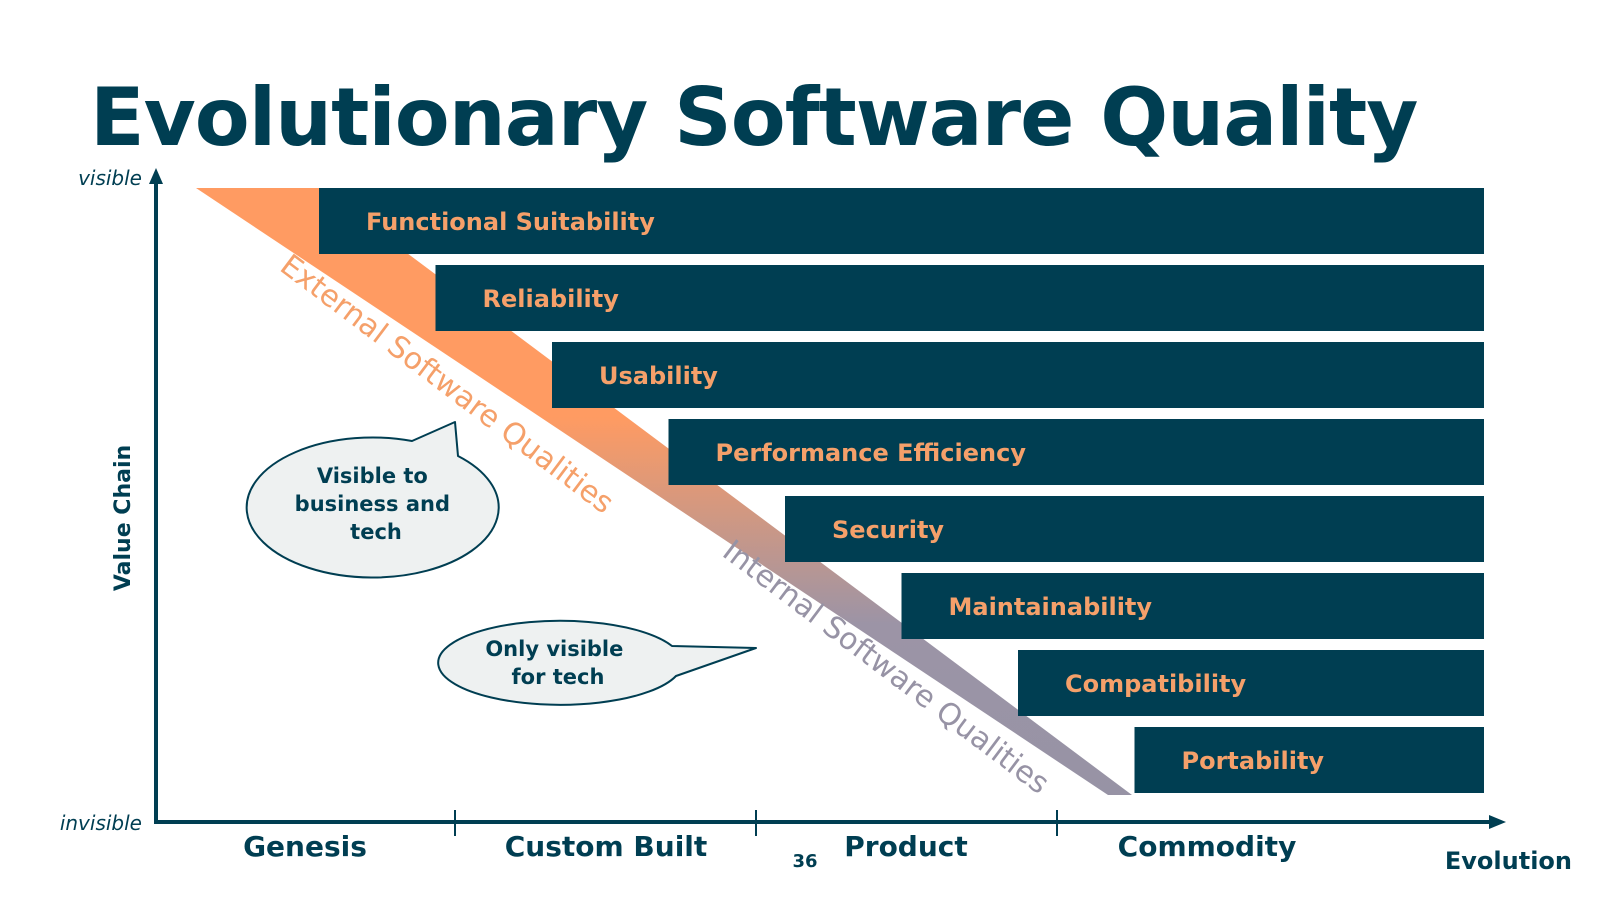 The height and width of the screenshot is (900, 1600). Describe the element at coordinates (123, 518) in the screenshot. I see `y-axis-title: Value Chain` at that location.